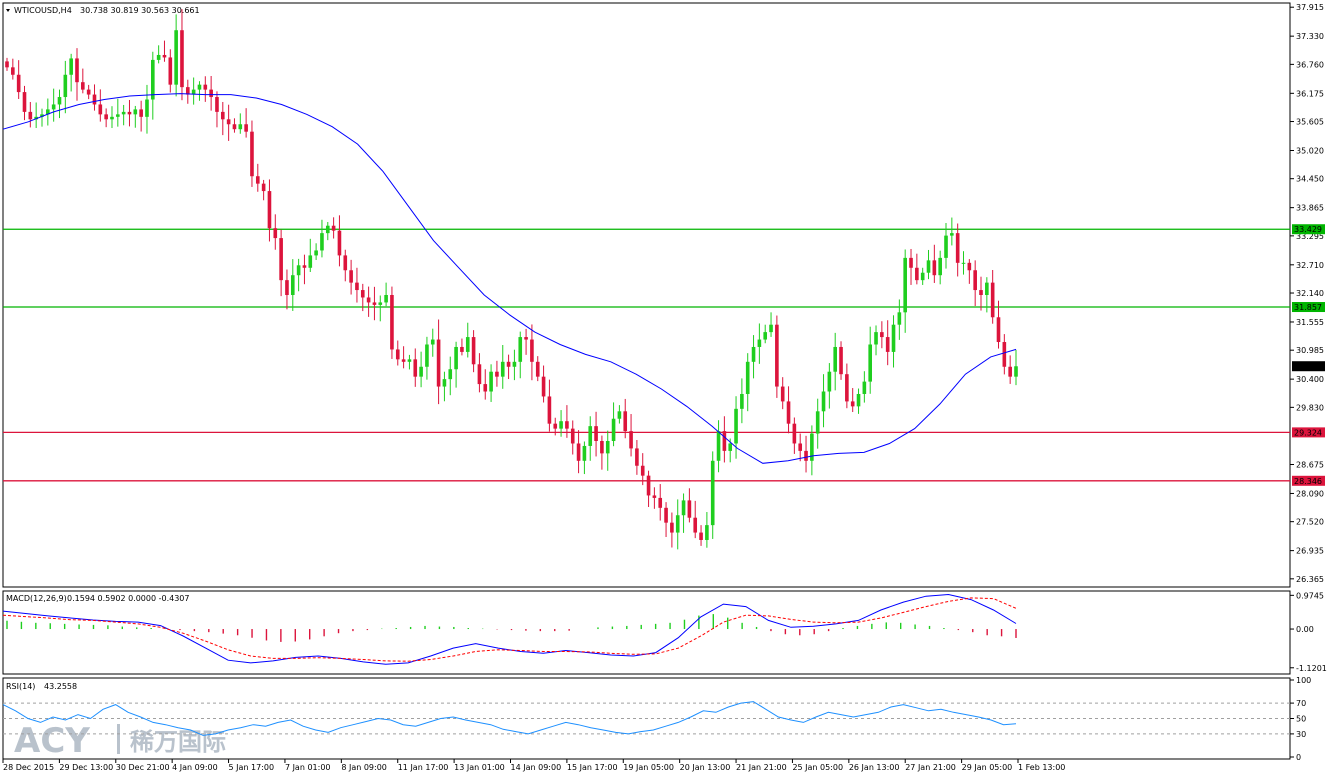 The height and width of the screenshot is (774, 1327). I want to click on price-tick-label: 35.020, so click(1310, 150).